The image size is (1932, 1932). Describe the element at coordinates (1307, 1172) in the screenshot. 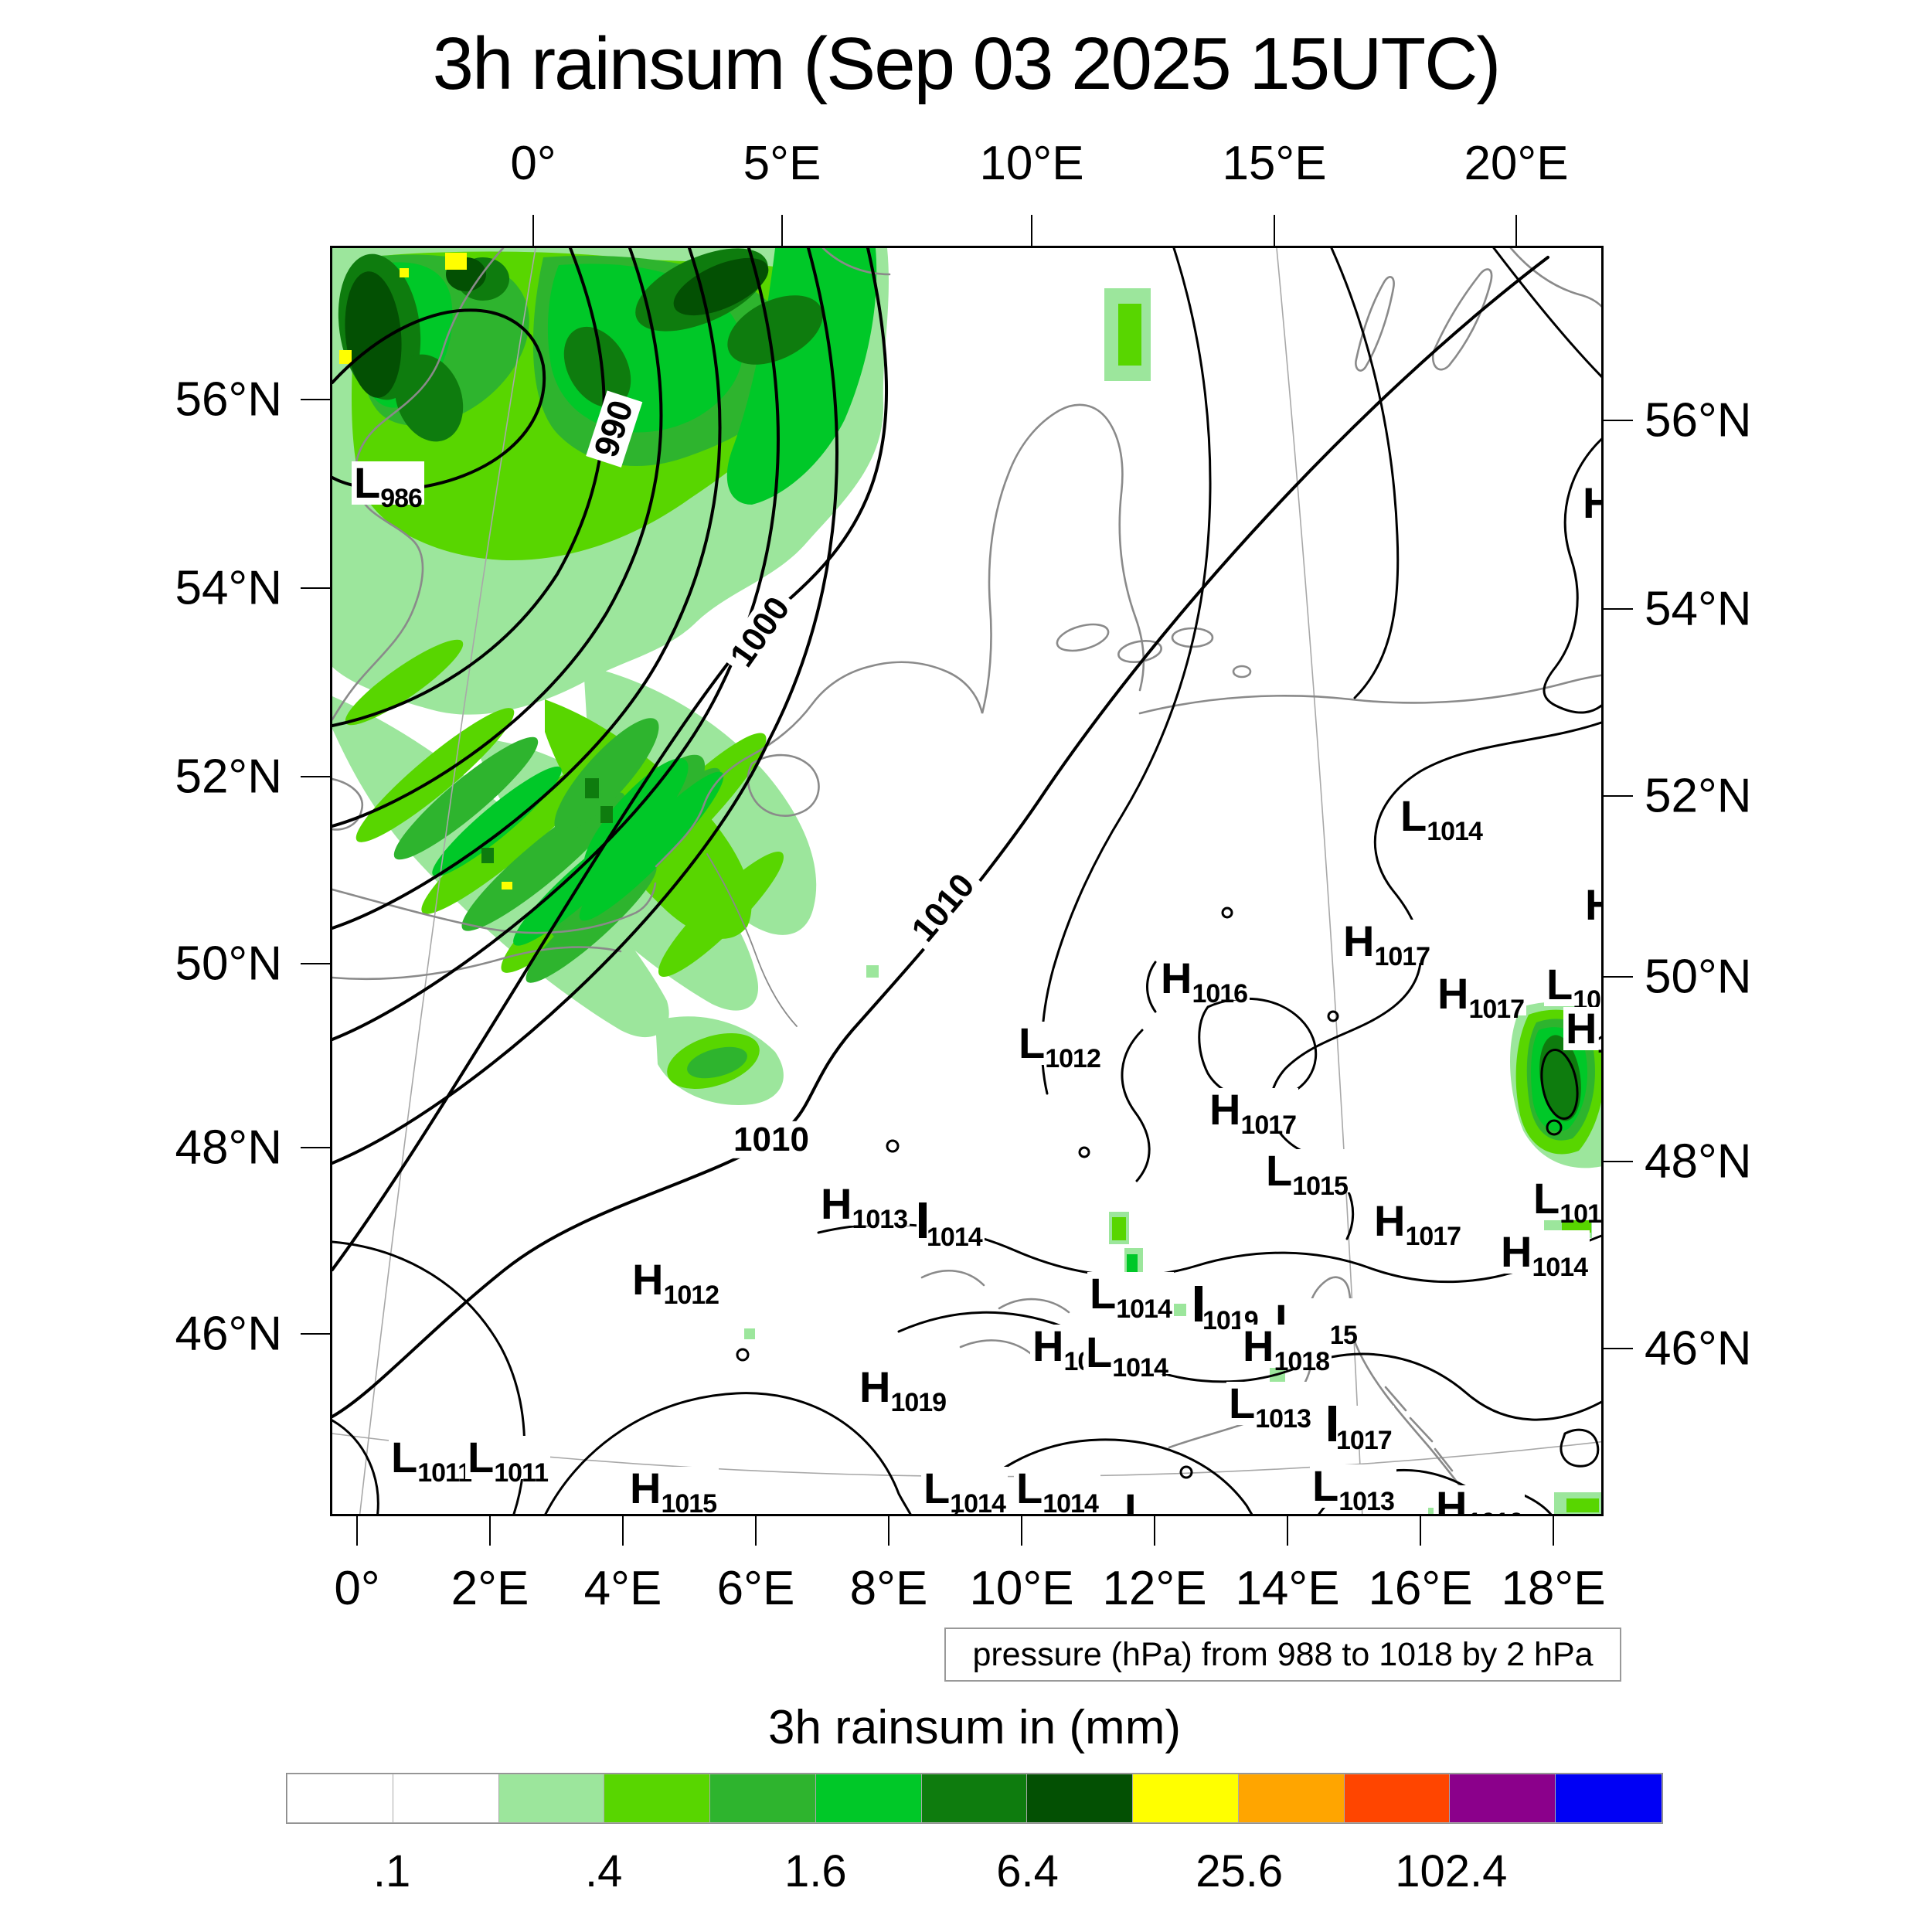

I see `pressure-marker-L1015: L1015` at that location.